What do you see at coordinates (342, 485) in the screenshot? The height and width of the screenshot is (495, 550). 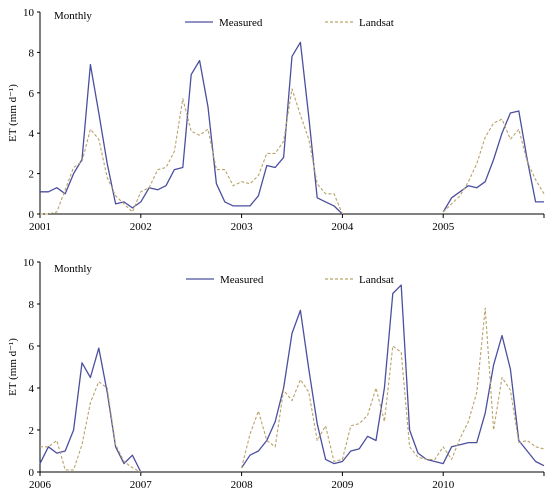 I see `chart-2-xtick-label: 2009` at bounding box center [342, 485].